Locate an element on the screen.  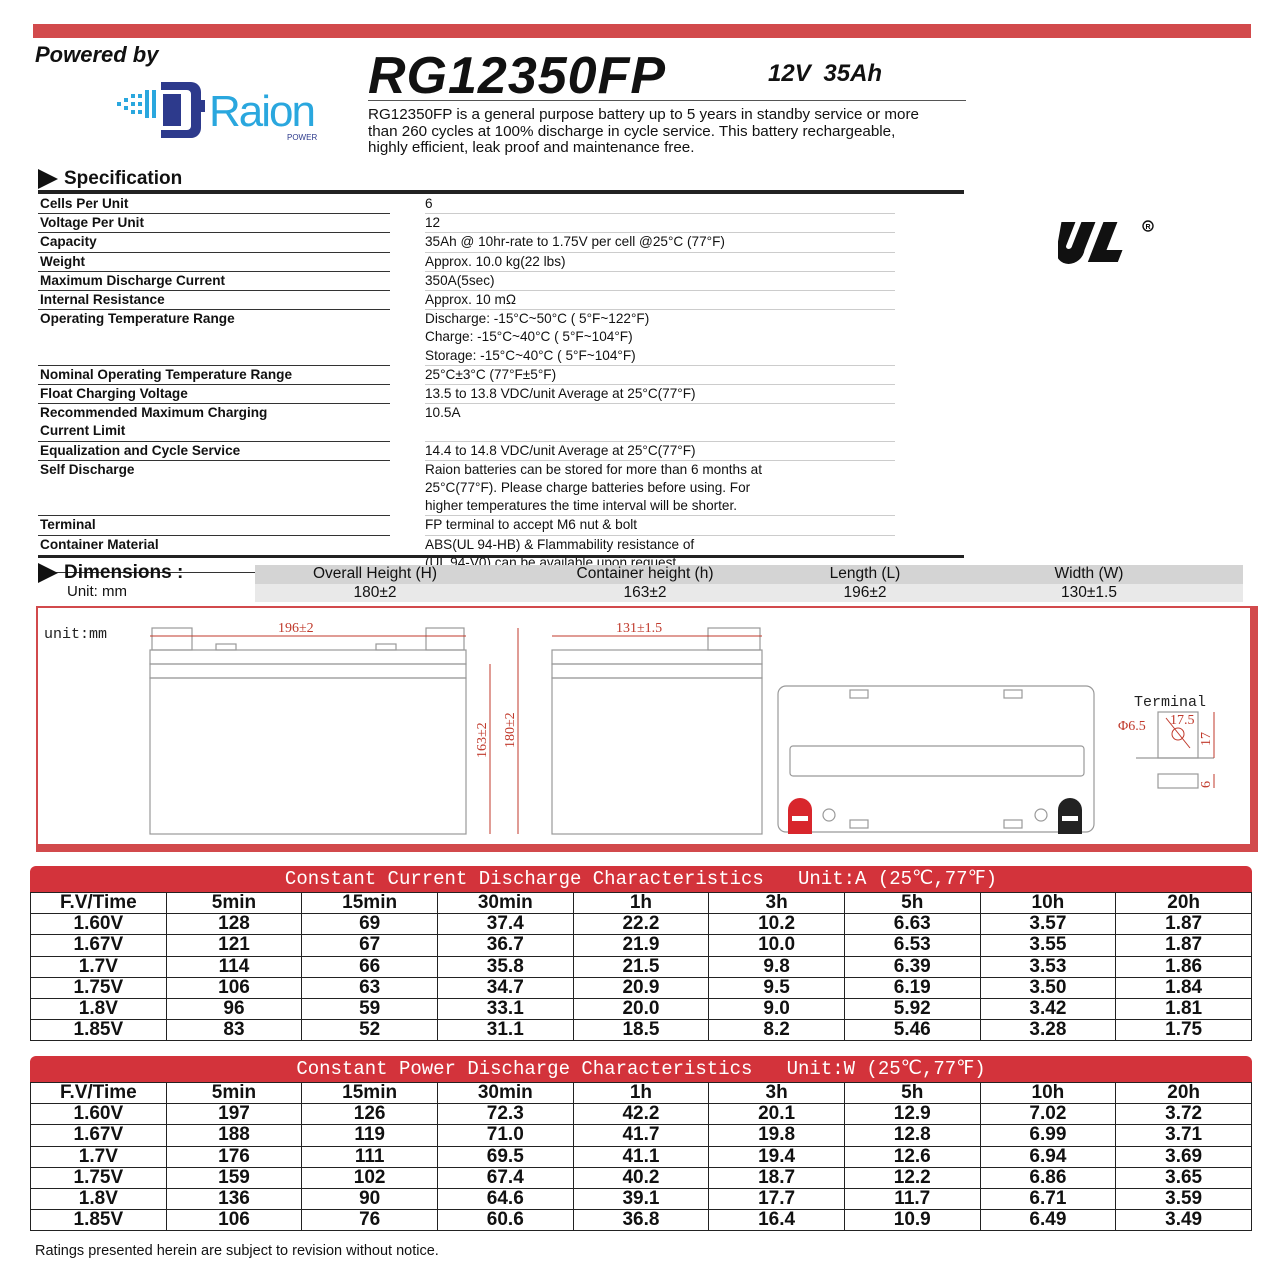
table-cell: 41.1 is located at coordinates (641, 1156).